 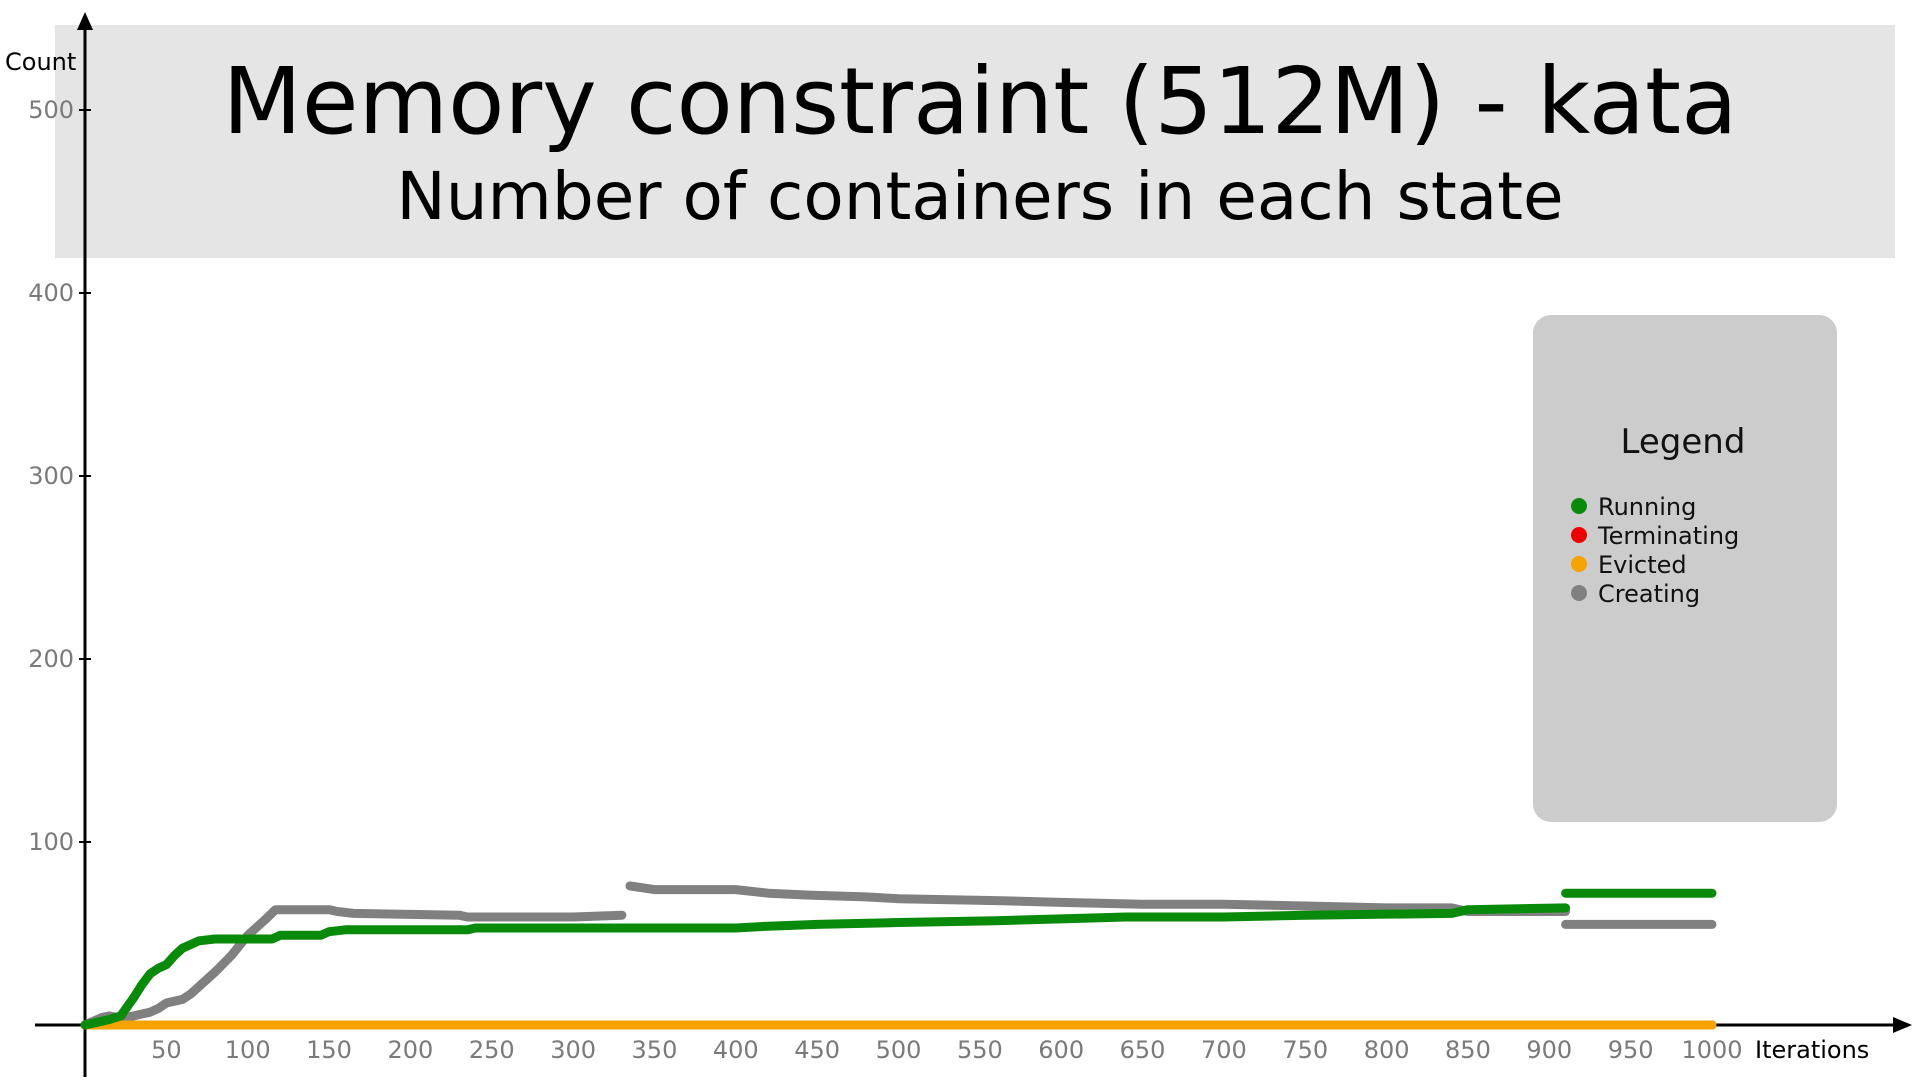 I want to click on x-tick-label: 100, so click(x=248, y=1050).